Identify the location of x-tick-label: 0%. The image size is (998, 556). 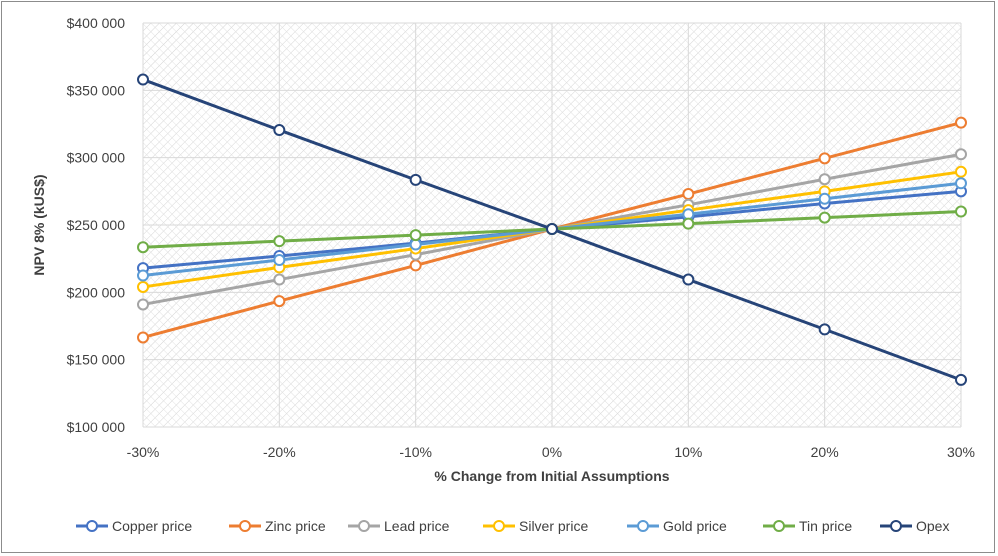
(552, 452).